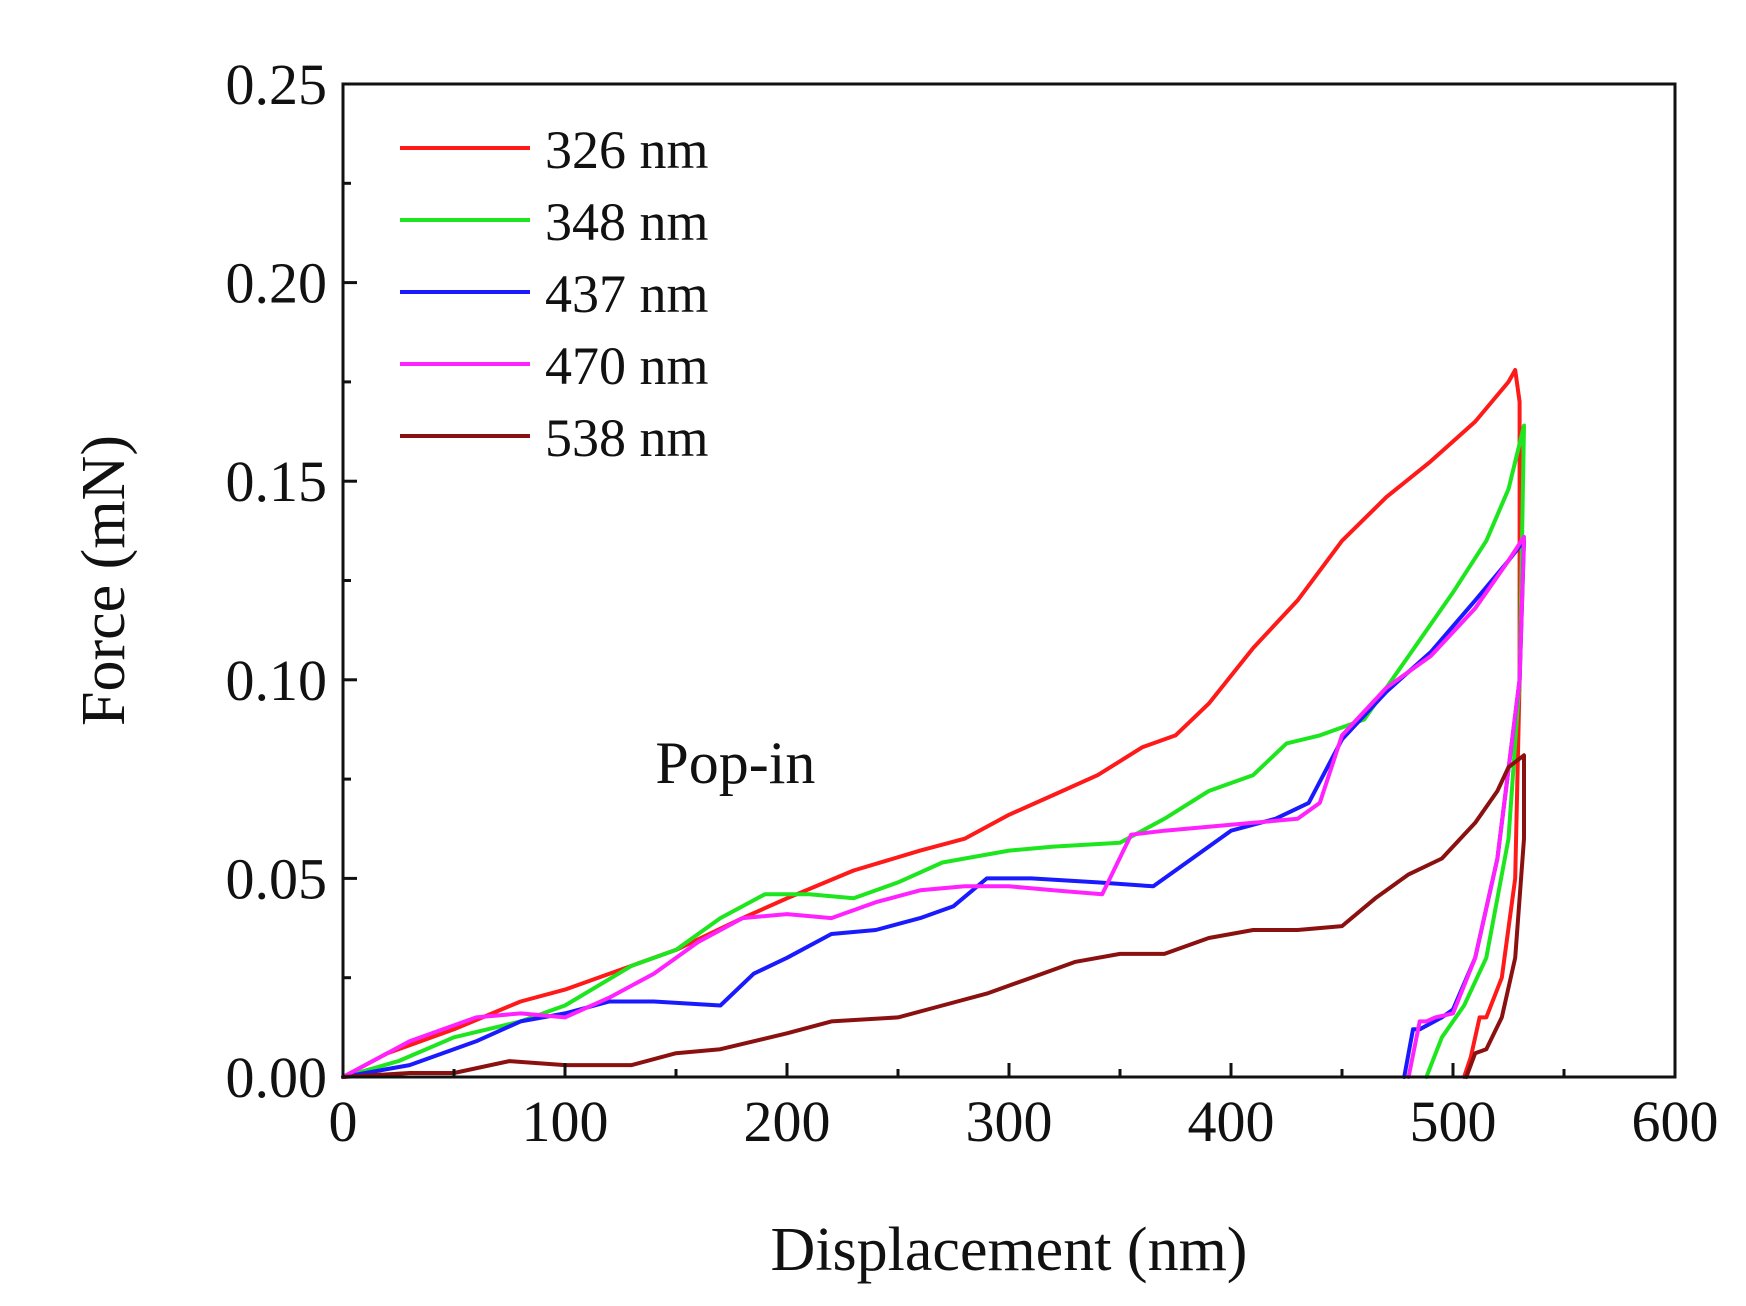 The image size is (1746, 1306). Describe the element at coordinates (277, 84) in the screenshot. I see `y-tick-label: 0.25` at that location.